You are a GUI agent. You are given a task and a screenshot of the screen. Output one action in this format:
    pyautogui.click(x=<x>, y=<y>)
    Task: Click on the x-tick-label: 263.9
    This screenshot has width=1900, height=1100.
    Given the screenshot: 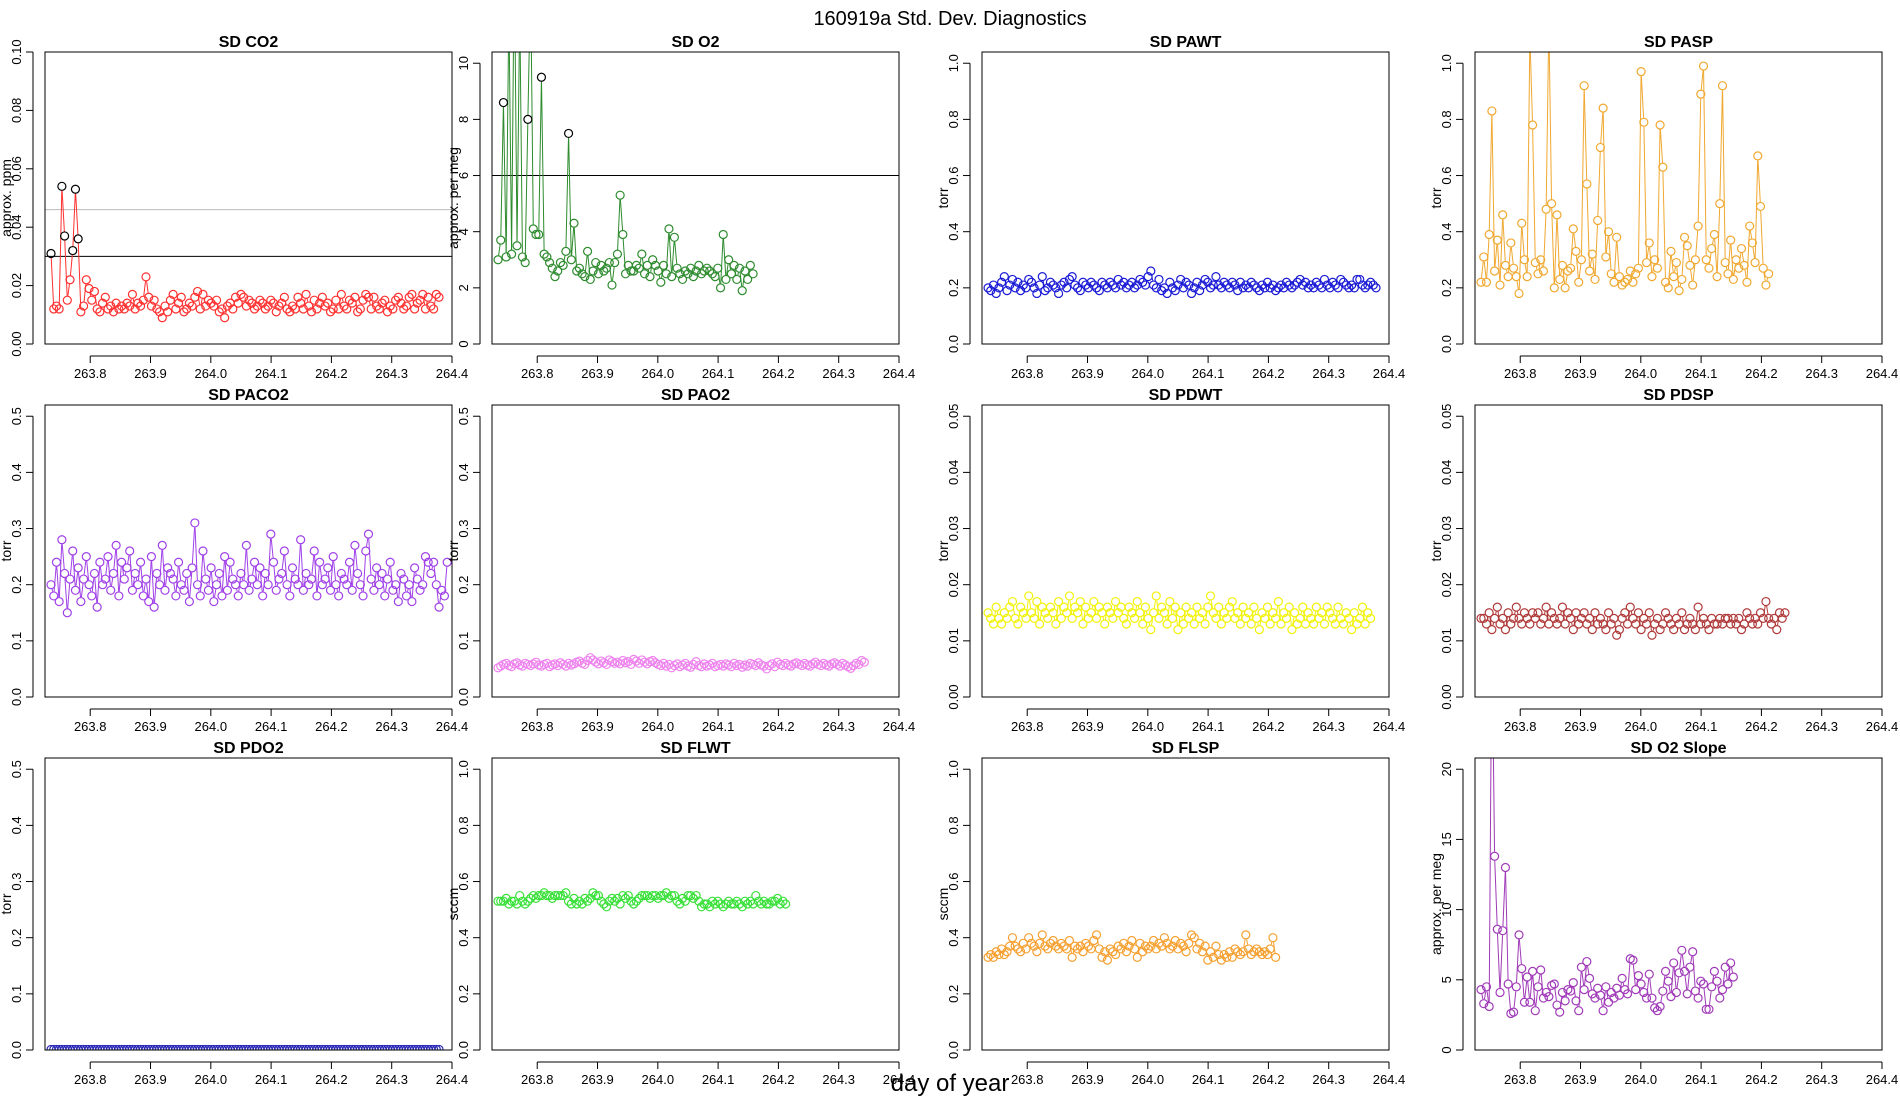 What is the action you would take?
    pyautogui.click(x=1087, y=1079)
    